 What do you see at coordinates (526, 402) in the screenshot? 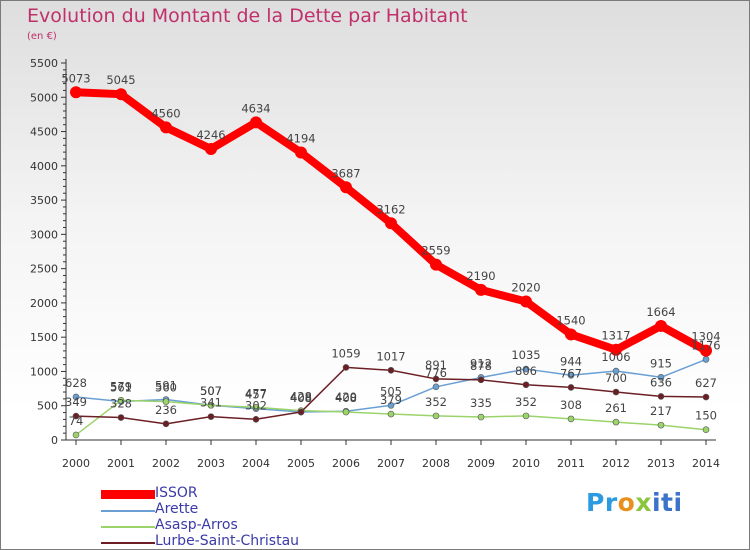
I see `data-label: 352` at bounding box center [526, 402].